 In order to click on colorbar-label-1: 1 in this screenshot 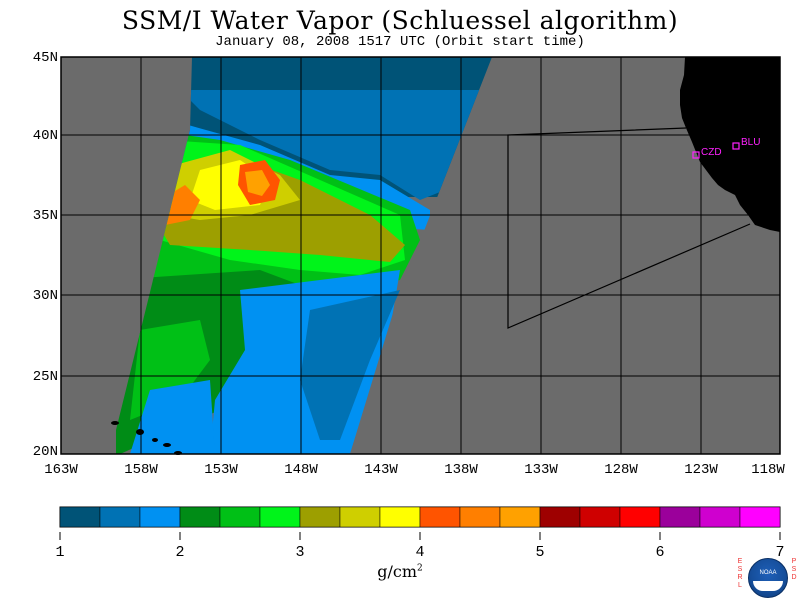, I will do `click(60, 552)`.